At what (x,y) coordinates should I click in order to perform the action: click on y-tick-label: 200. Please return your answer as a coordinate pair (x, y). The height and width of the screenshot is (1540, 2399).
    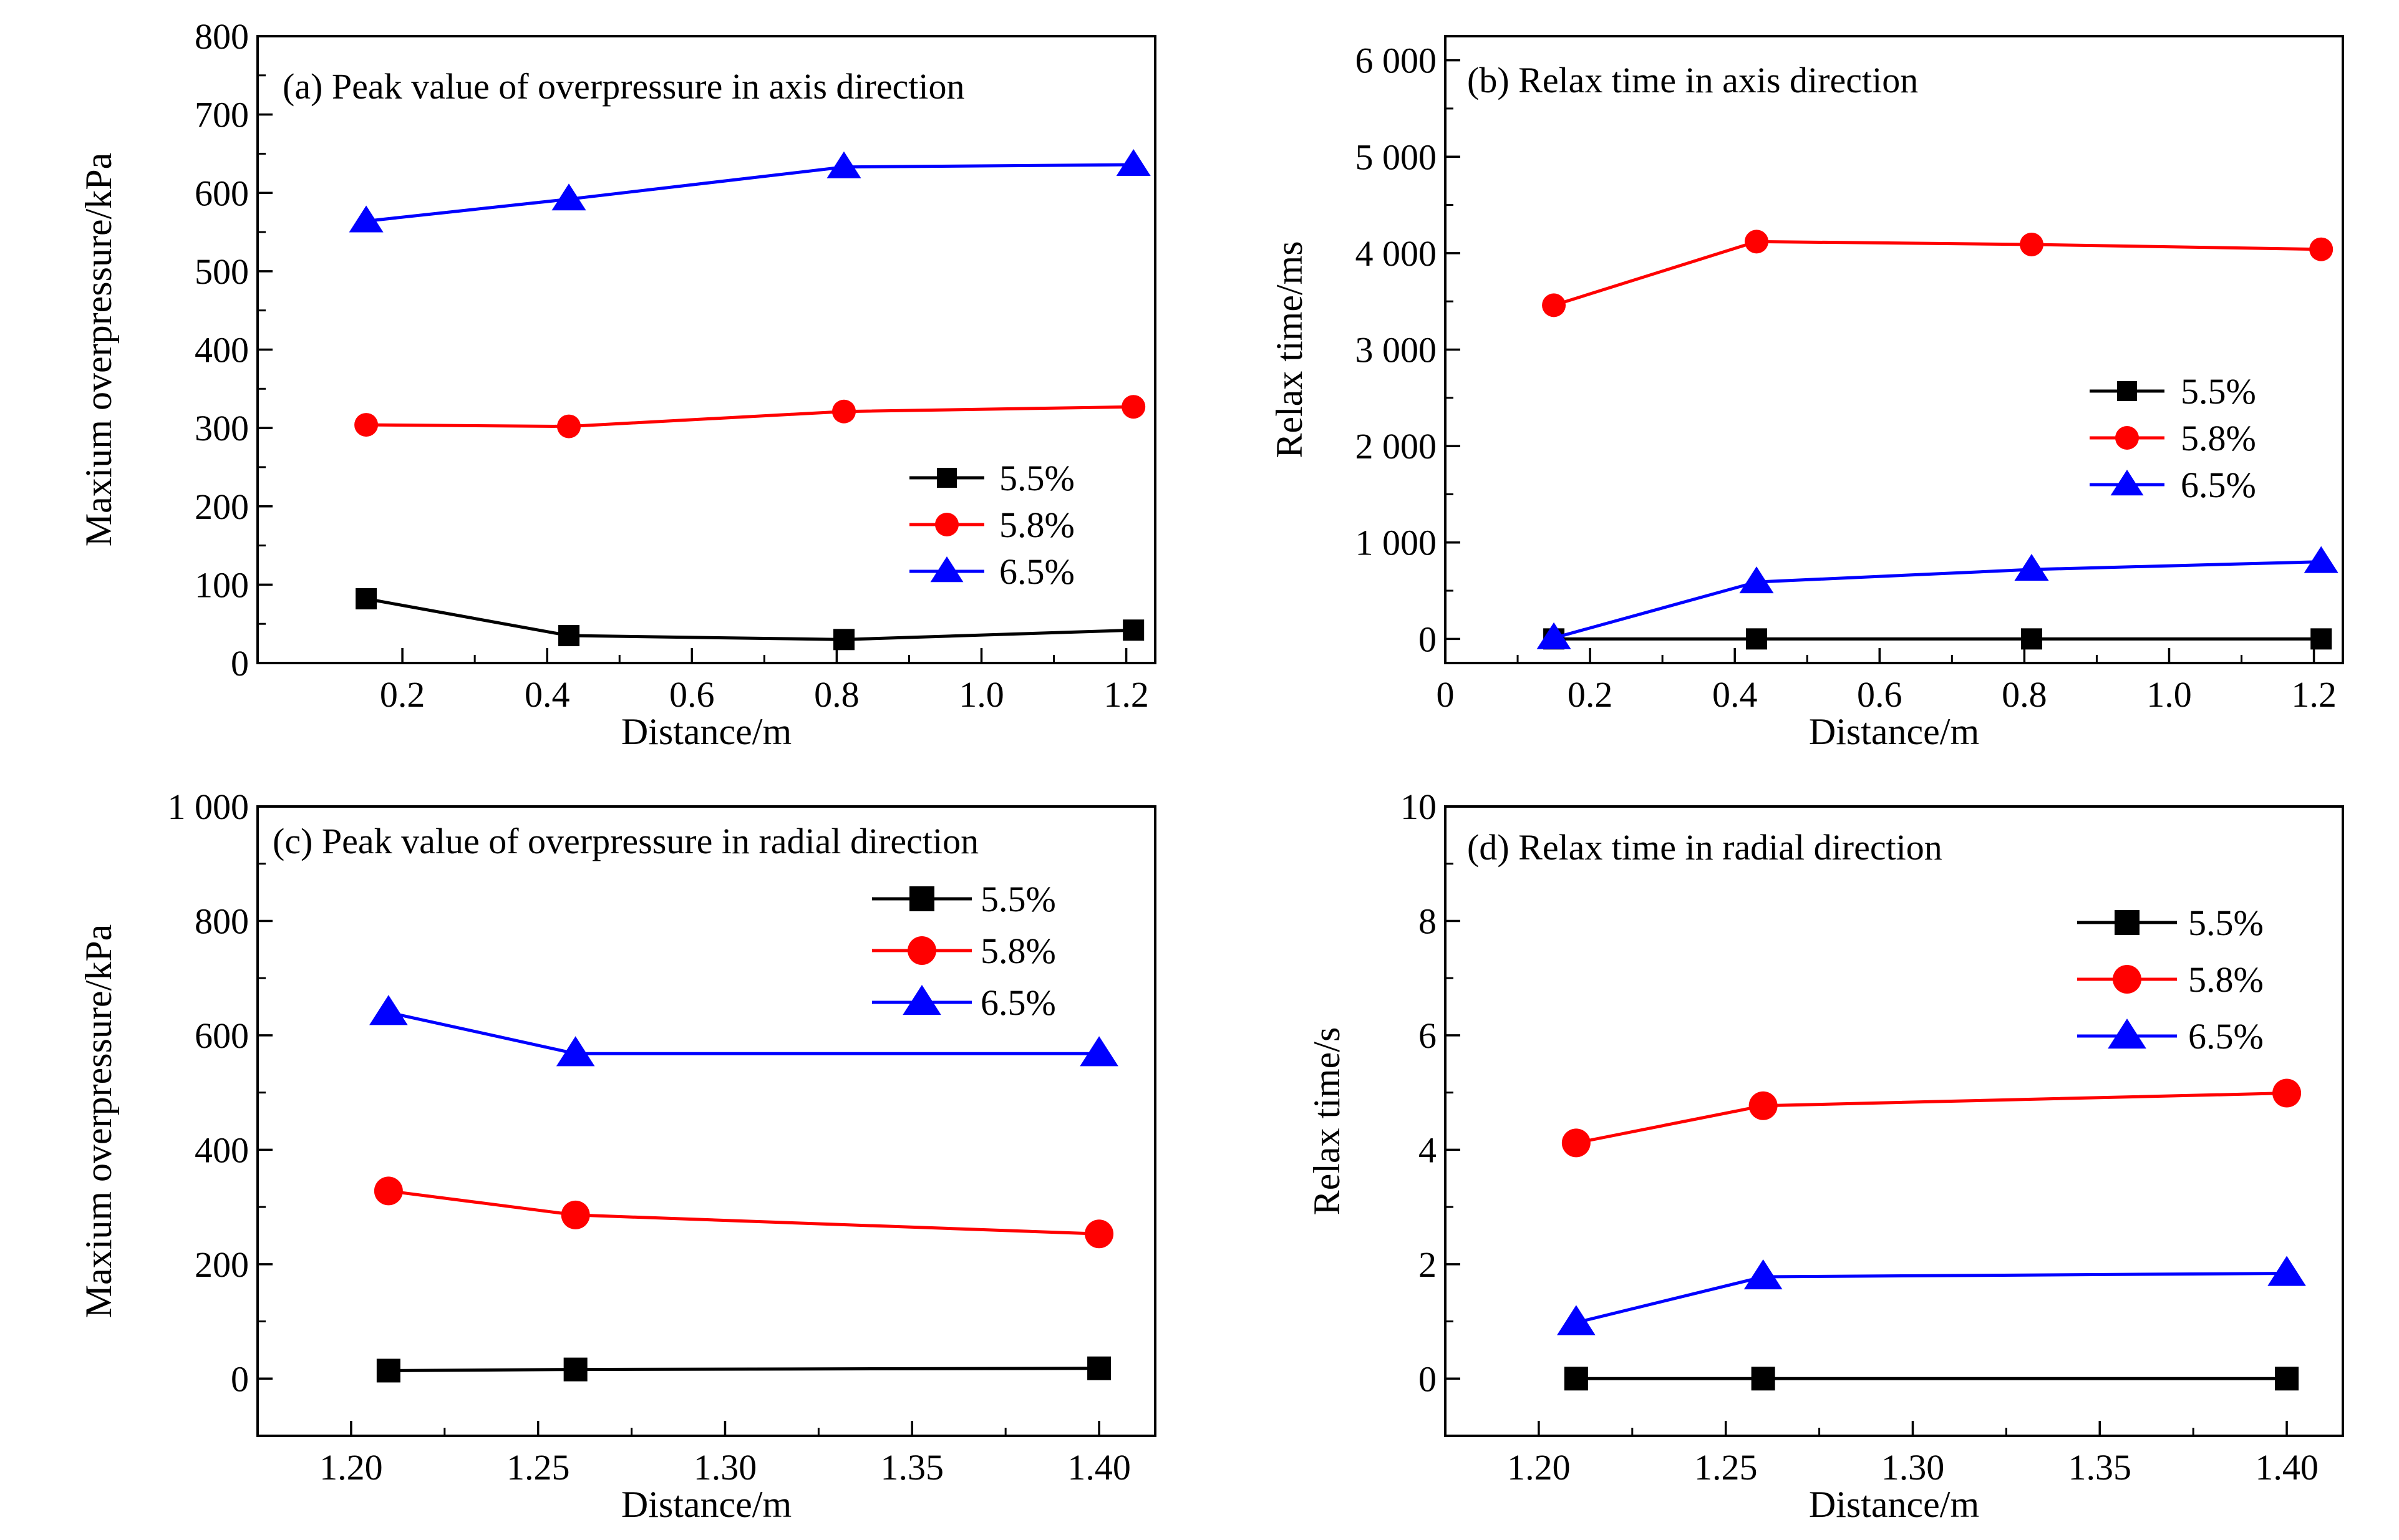
    Looking at the image, I should click on (222, 1264).